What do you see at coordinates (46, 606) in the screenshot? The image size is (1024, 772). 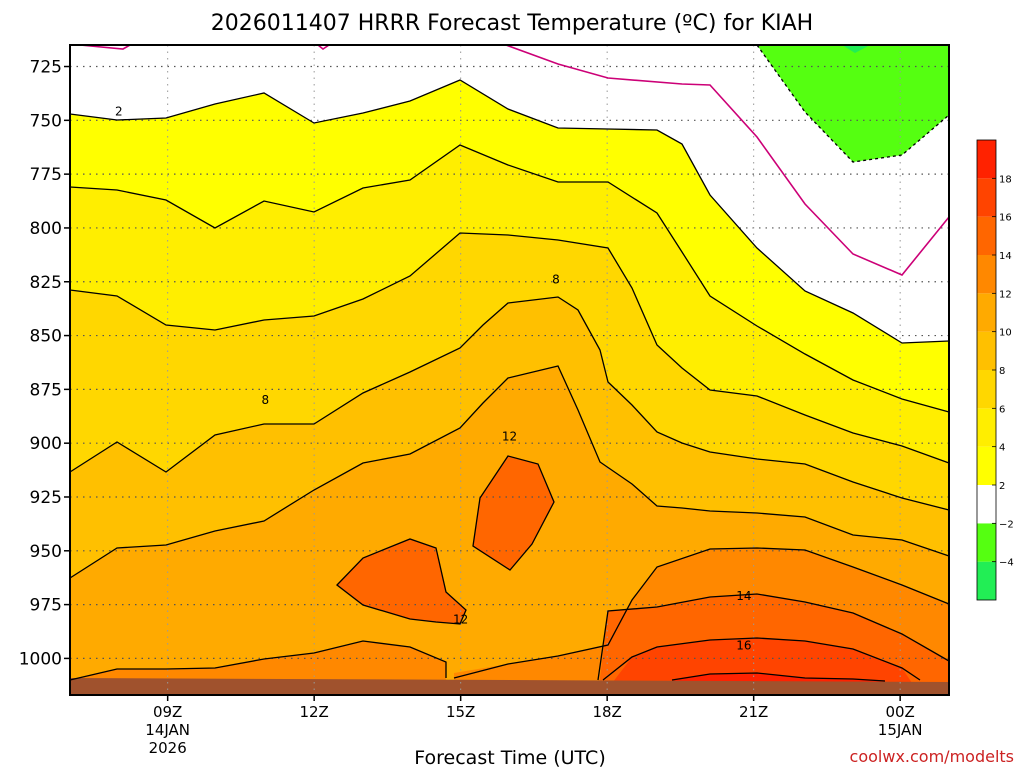 I see `y-tick-label: 975` at bounding box center [46, 606].